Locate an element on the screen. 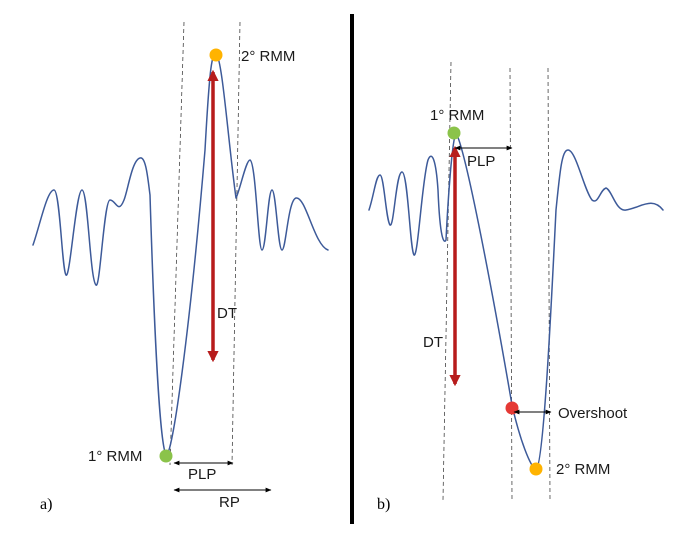 This screenshot has width=693, height=537. panel-b-guide-right is located at coordinates (549, 284).